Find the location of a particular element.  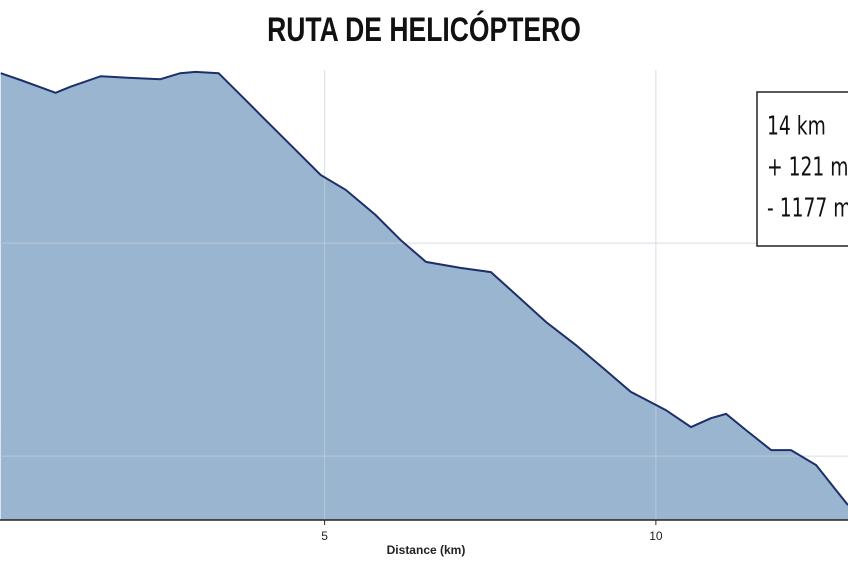

chart-title: RUTA DE HELICÓPTERO is located at coordinates (424, 29).